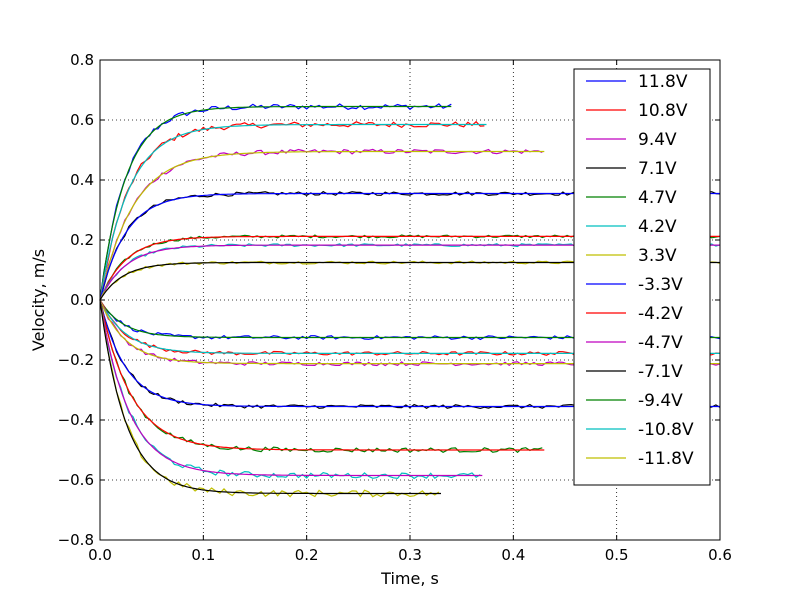 The height and width of the screenshot is (604, 800). What do you see at coordinates (76, 360) in the screenshot?
I see `y-tick-label: −0.2` at bounding box center [76, 360].